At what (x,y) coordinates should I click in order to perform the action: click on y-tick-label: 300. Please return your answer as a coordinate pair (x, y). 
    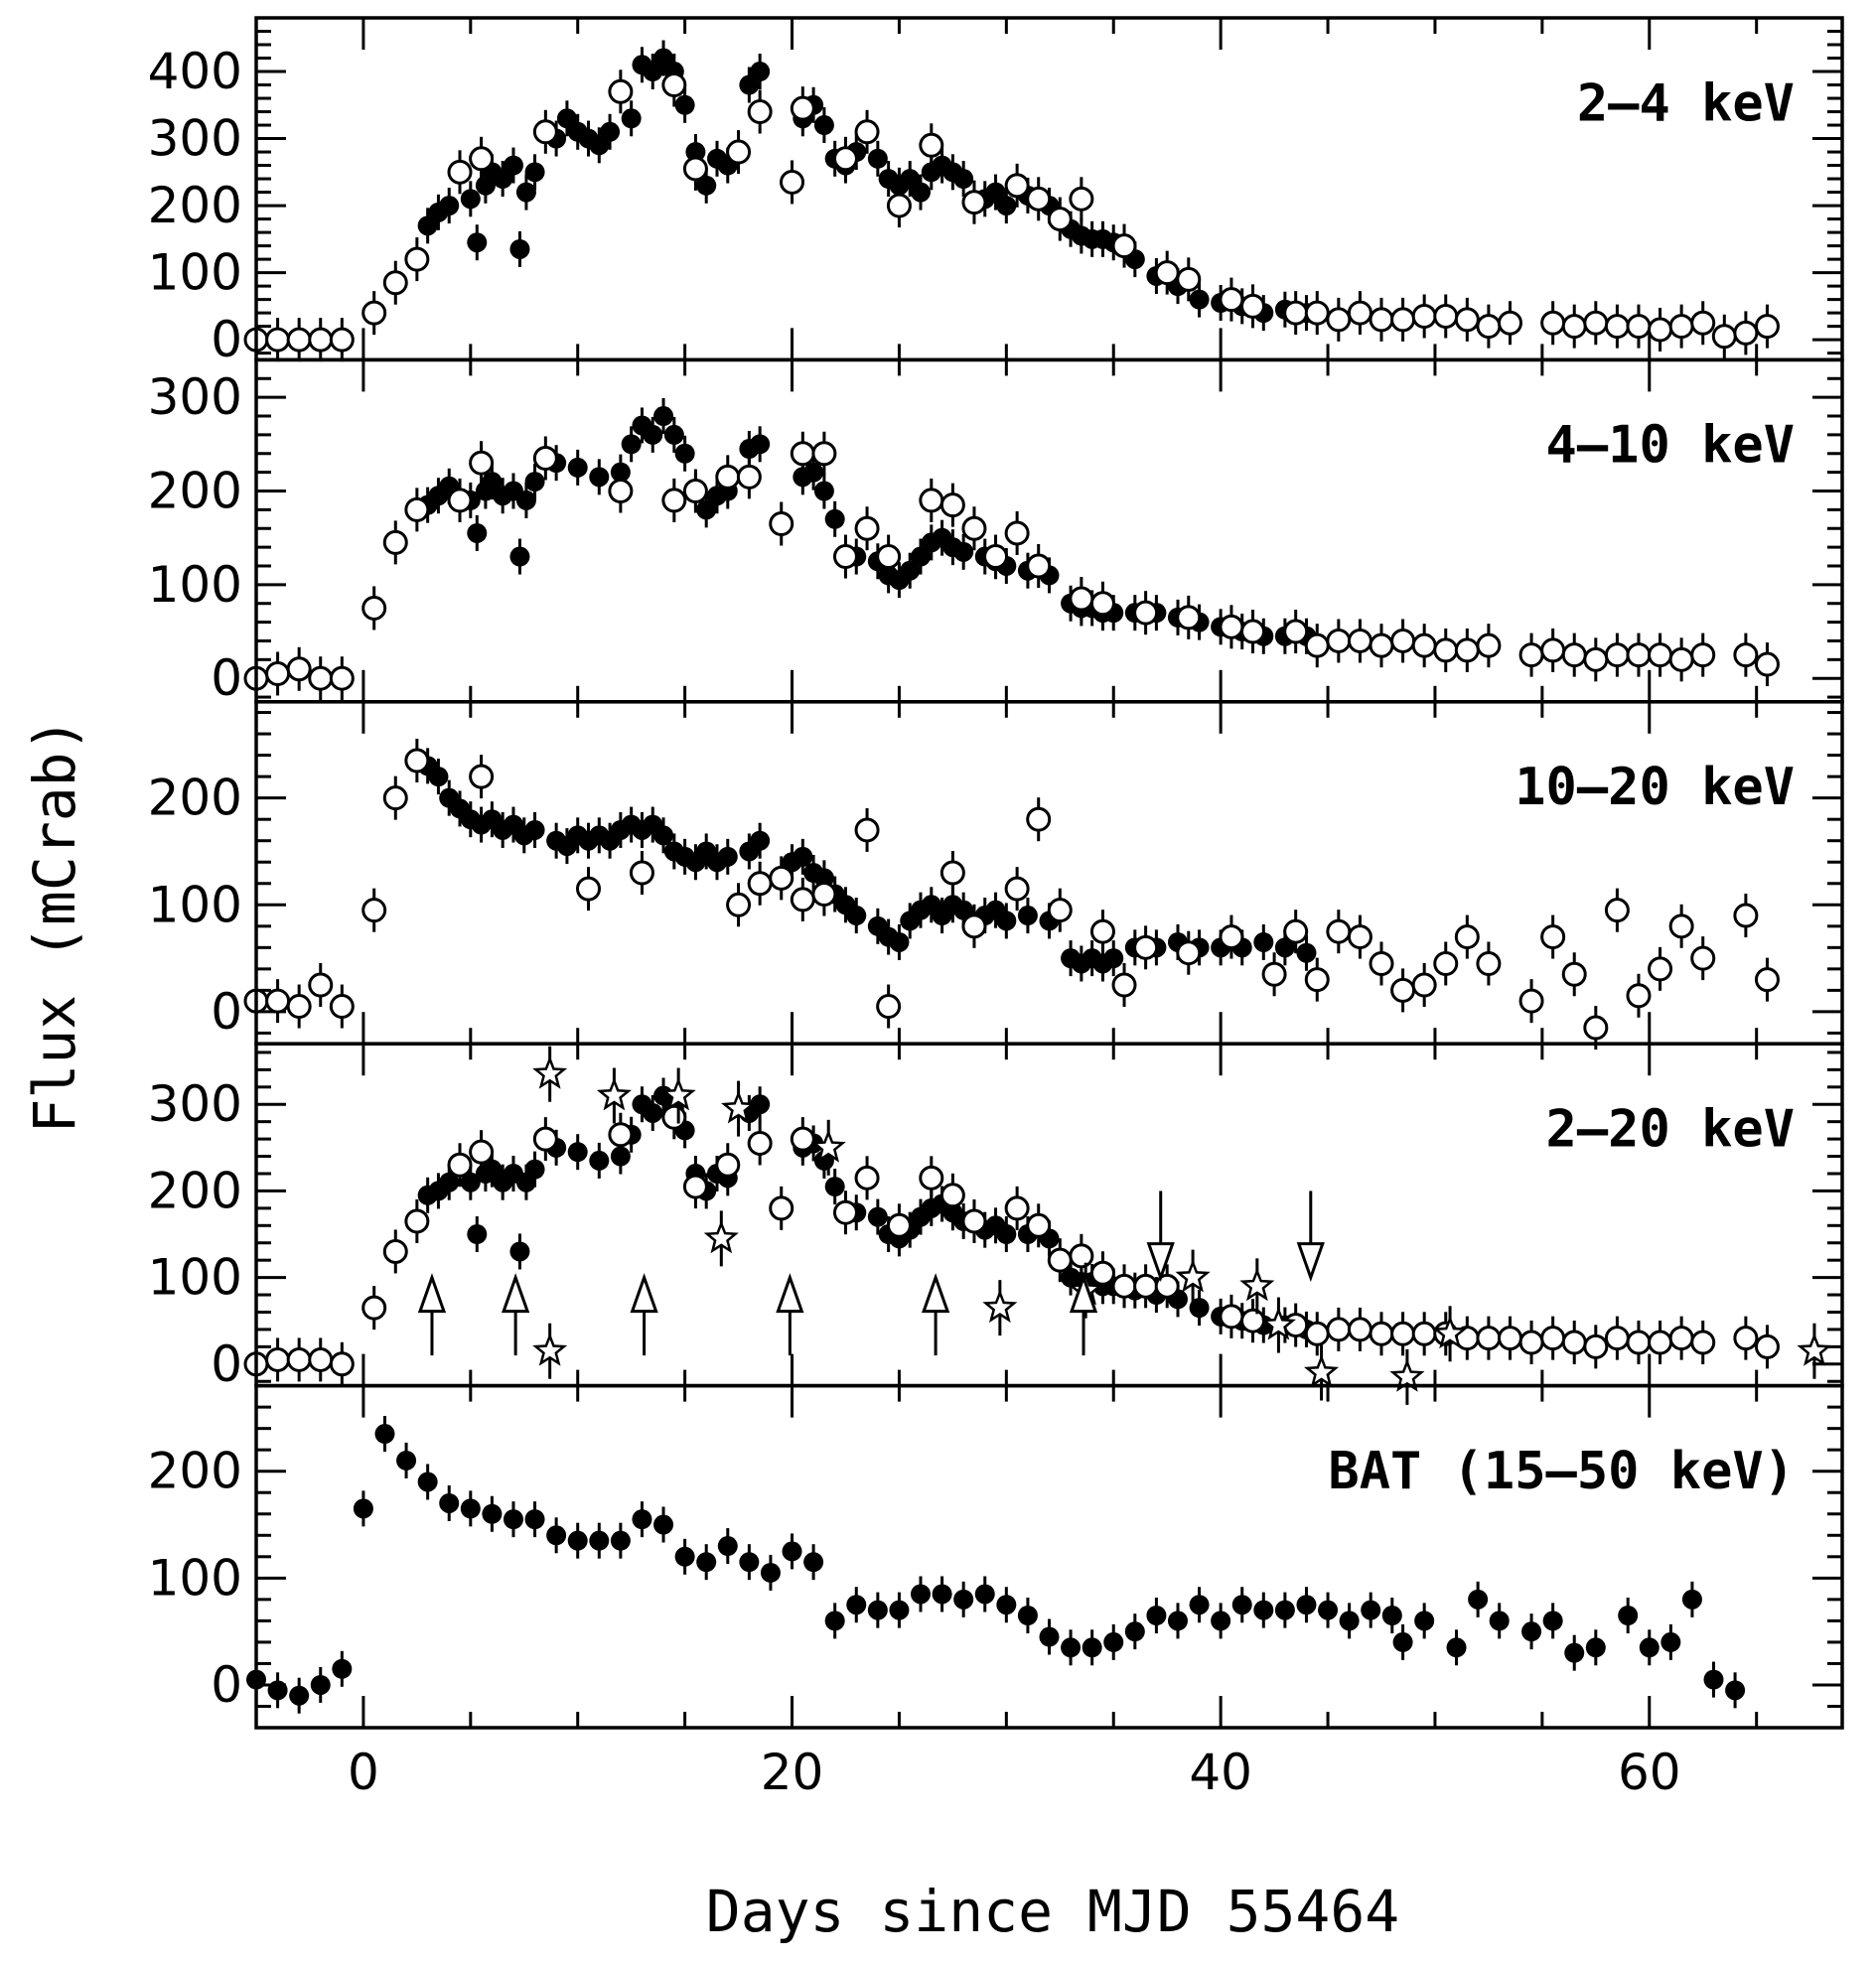
    Looking at the image, I should click on (195, 1104).